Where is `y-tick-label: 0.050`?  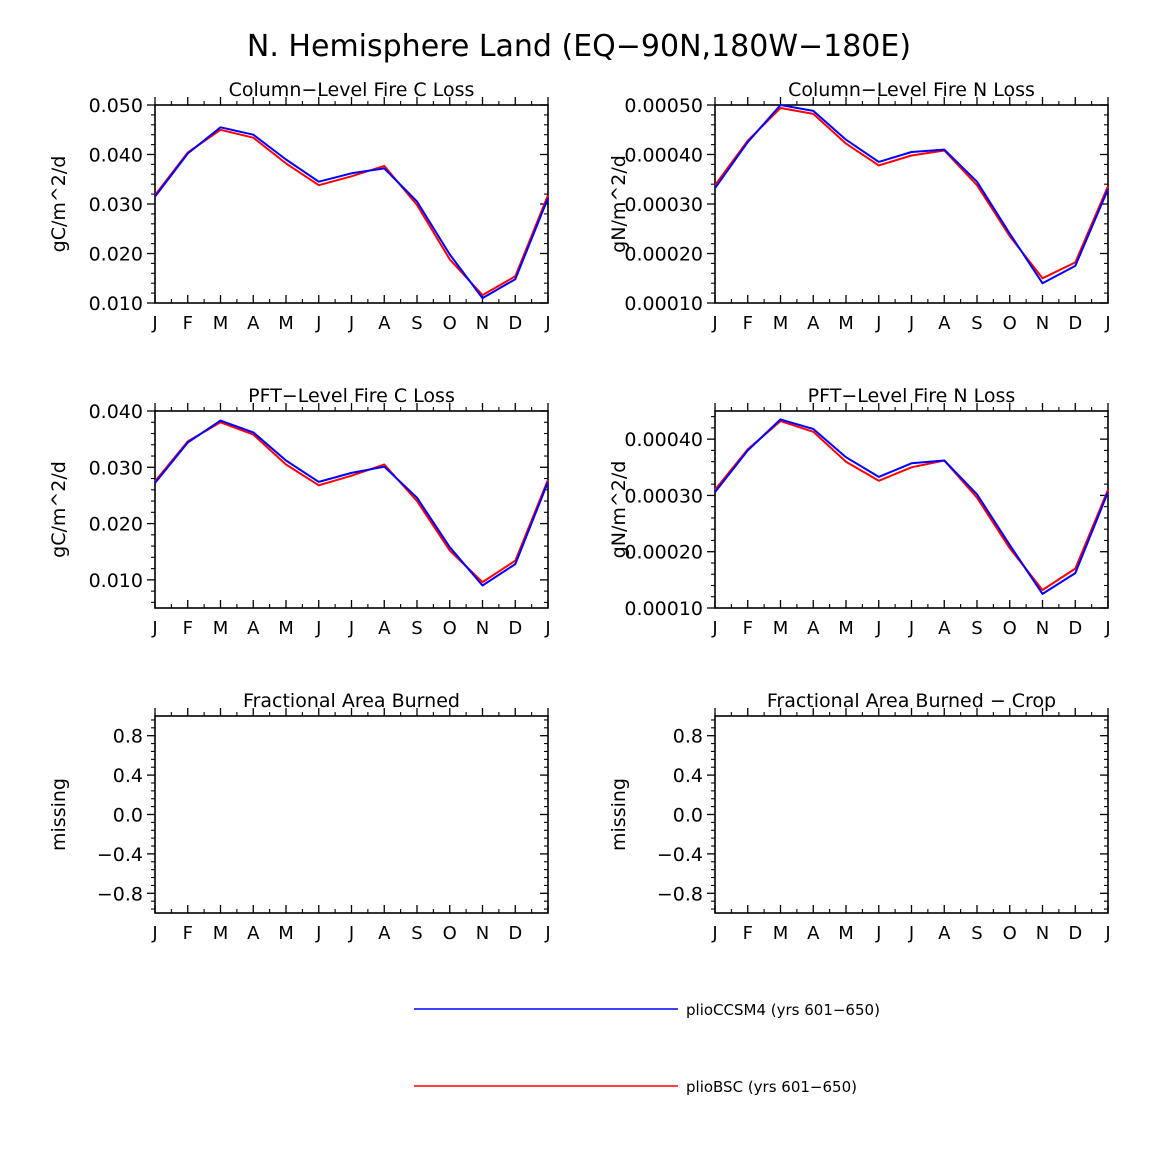 y-tick-label: 0.050 is located at coordinates (116, 106).